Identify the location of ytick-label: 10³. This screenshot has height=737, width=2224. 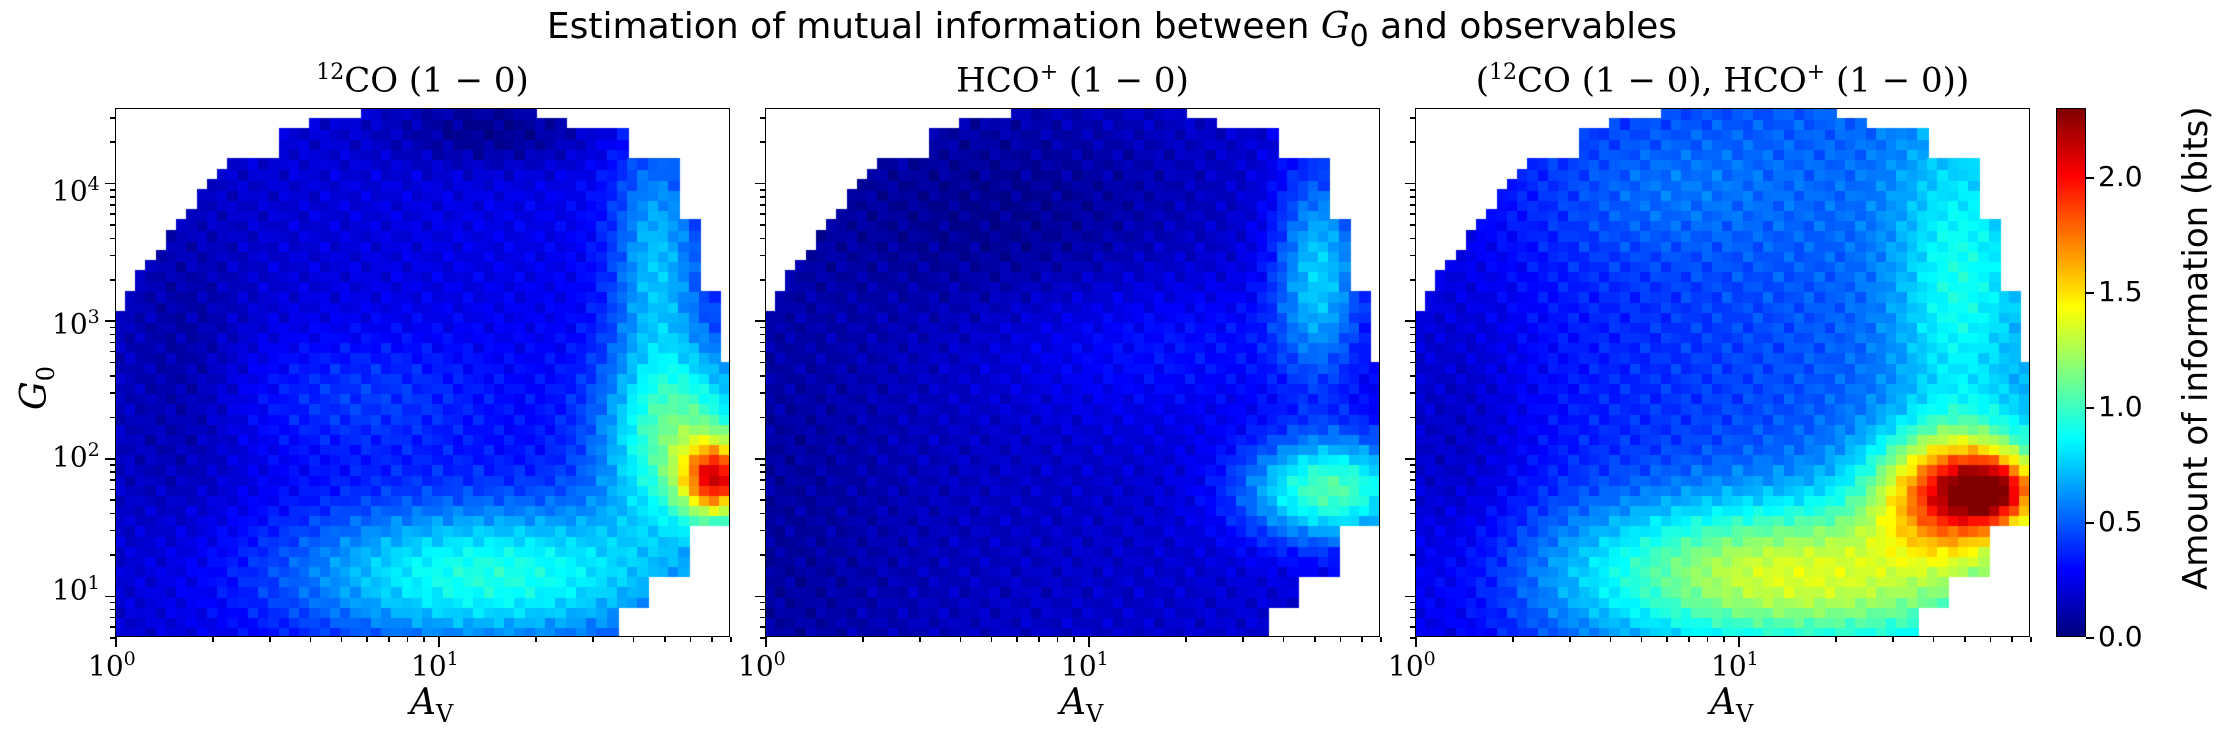
(76, 323).